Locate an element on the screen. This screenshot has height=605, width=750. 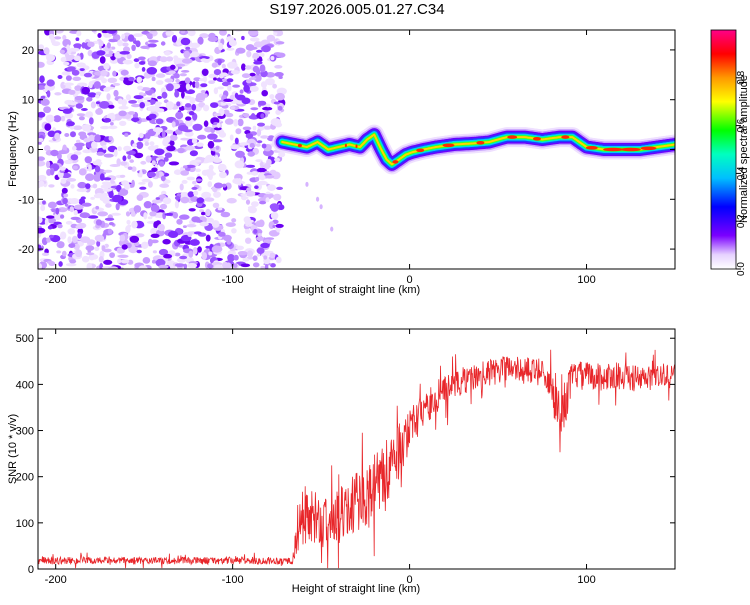
colorbar-tick-label: 0.0 is located at coordinates (741, 269).